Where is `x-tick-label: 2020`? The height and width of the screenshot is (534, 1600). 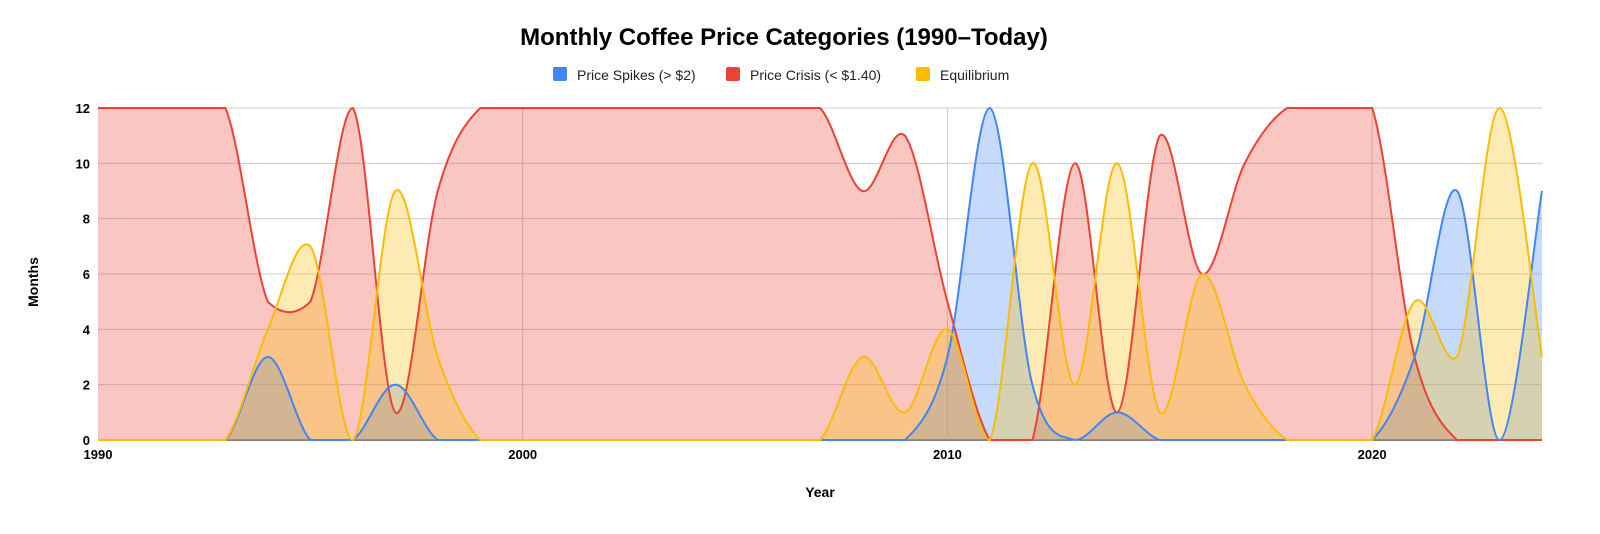 x-tick-label: 2020 is located at coordinates (1372, 454).